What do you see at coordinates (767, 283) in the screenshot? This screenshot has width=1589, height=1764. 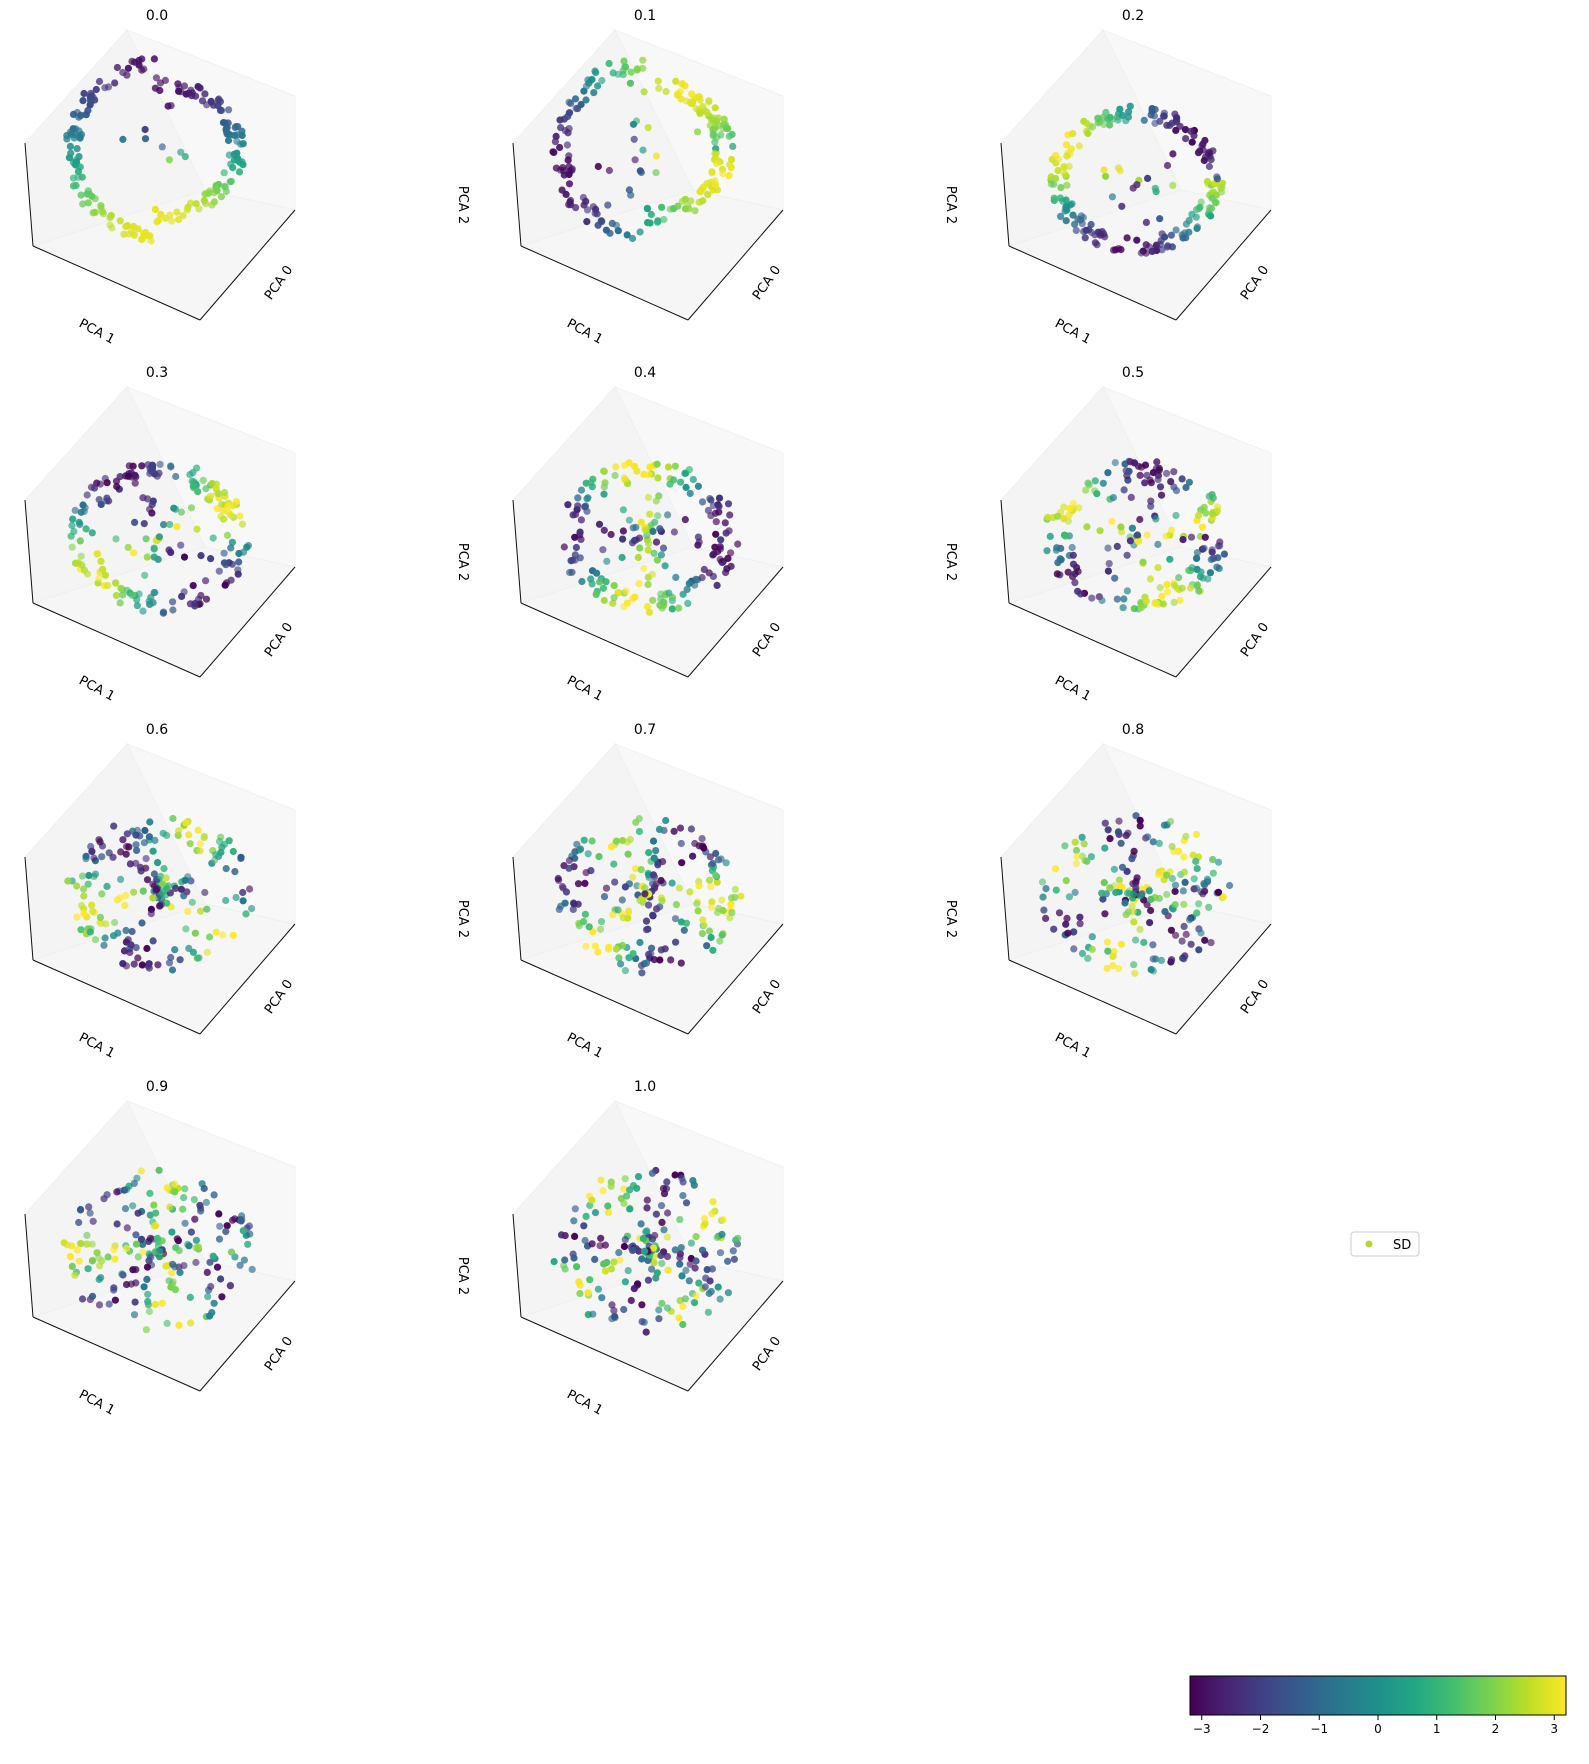 I see `axis-label-x: PCA 0` at bounding box center [767, 283].